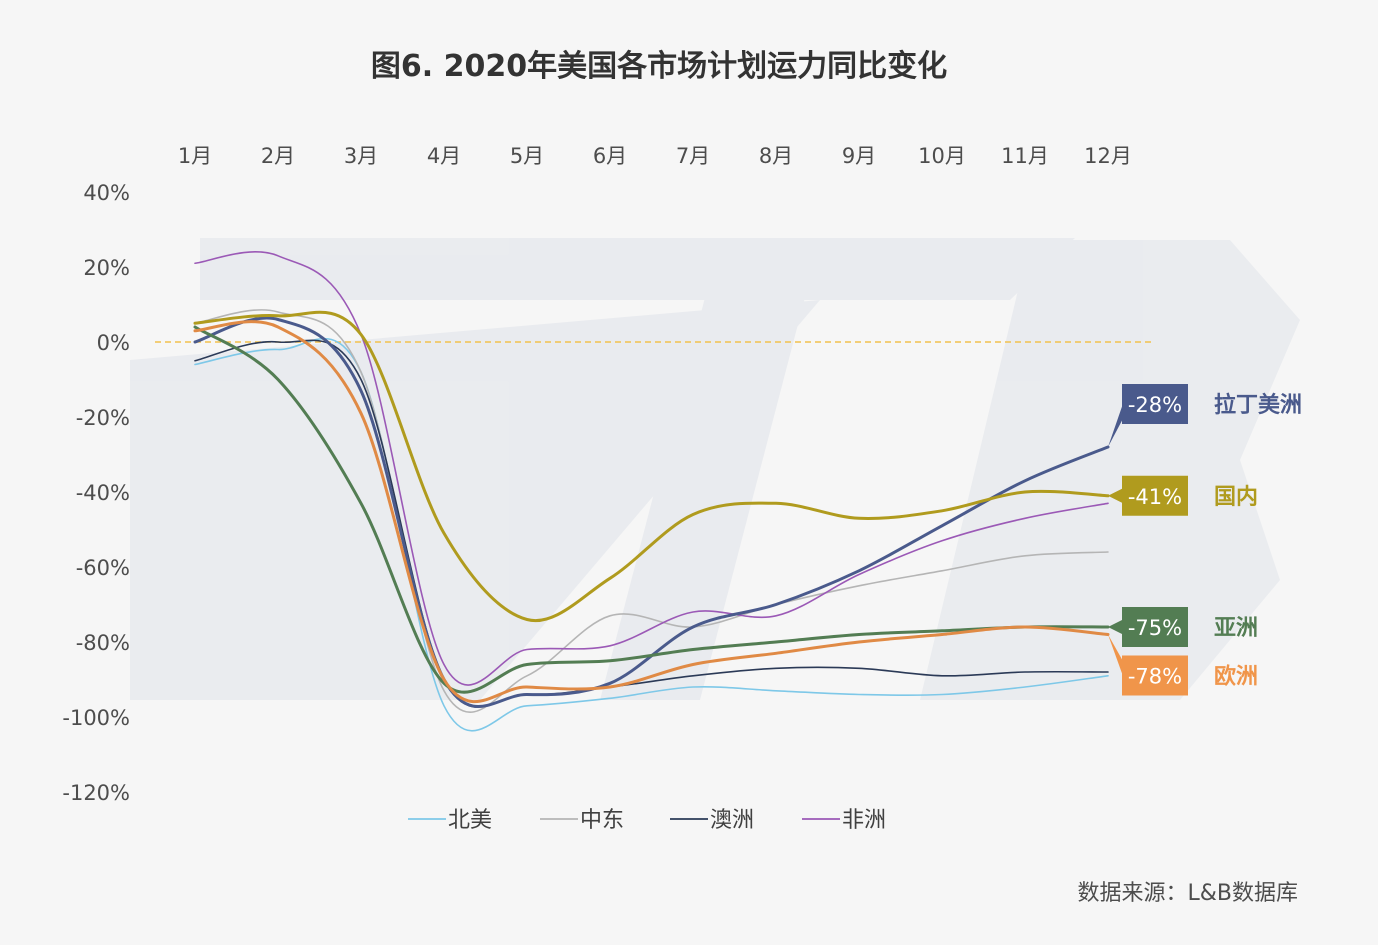 This screenshot has height=945, width=1378. I want to click on watermark-letter, so click(1110, 470).